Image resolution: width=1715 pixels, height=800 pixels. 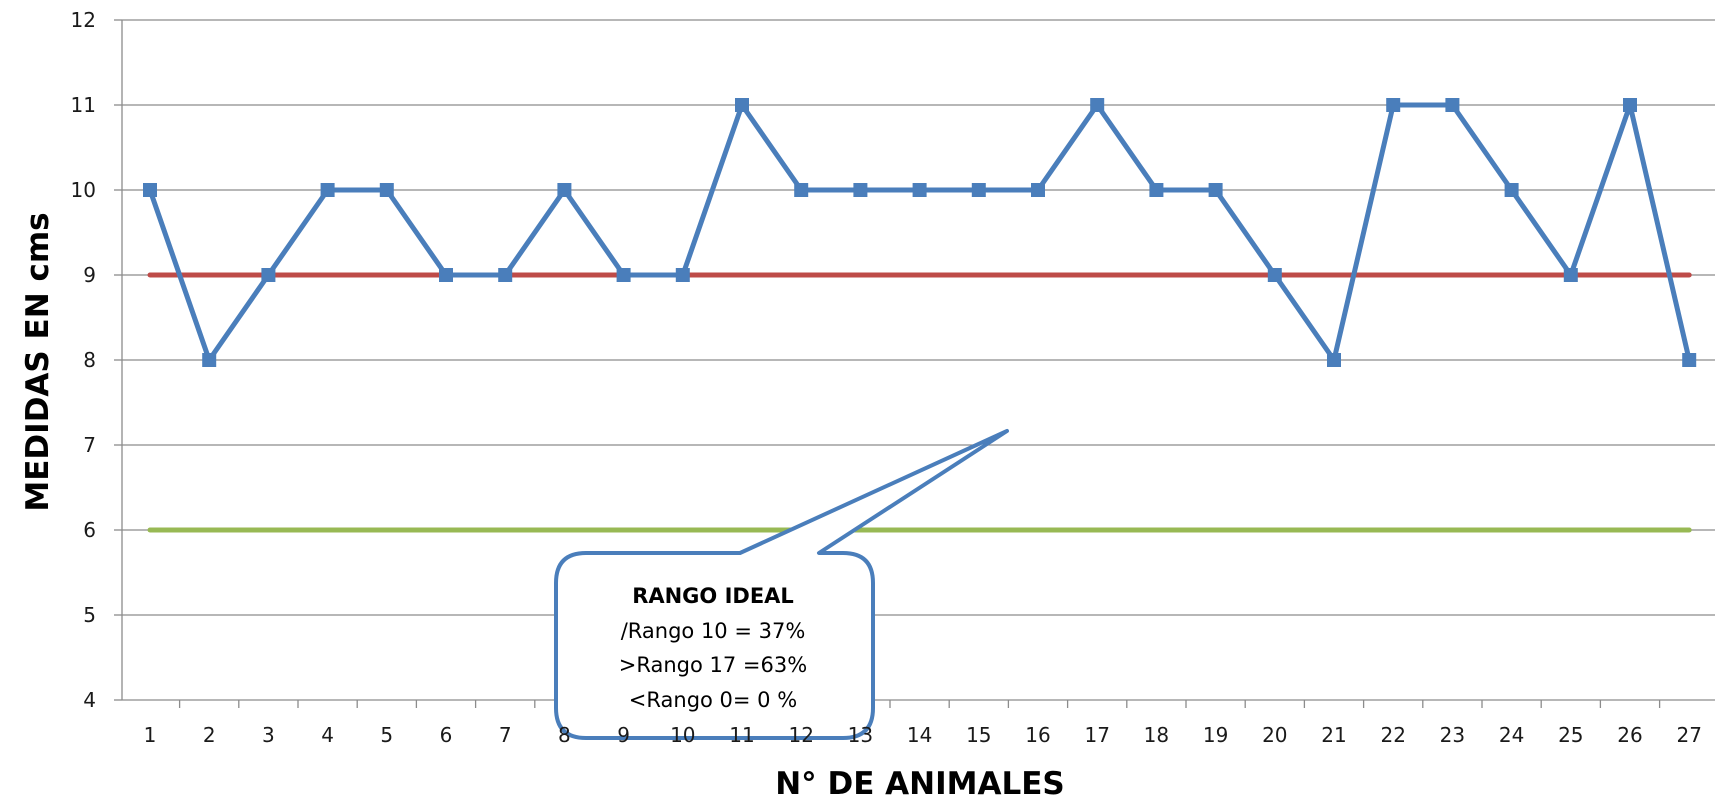 What do you see at coordinates (83, 20) in the screenshot?
I see `y-tick-label: 12` at bounding box center [83, 20].